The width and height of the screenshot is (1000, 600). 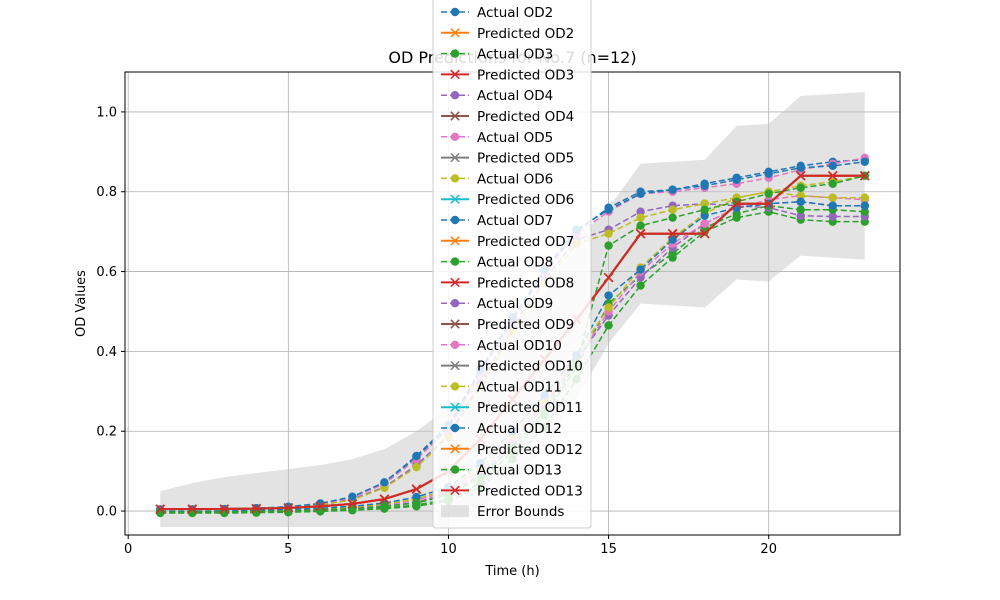 I want to click on legend-entry-actual-od2: Actual OD2, so click(x=497, y=13).